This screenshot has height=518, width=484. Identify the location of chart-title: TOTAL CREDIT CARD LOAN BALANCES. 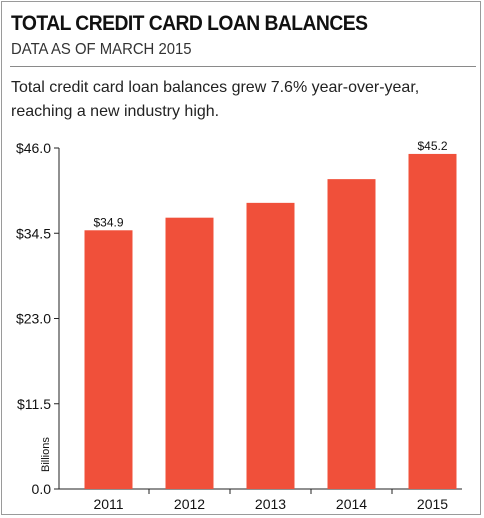
(189, 23).